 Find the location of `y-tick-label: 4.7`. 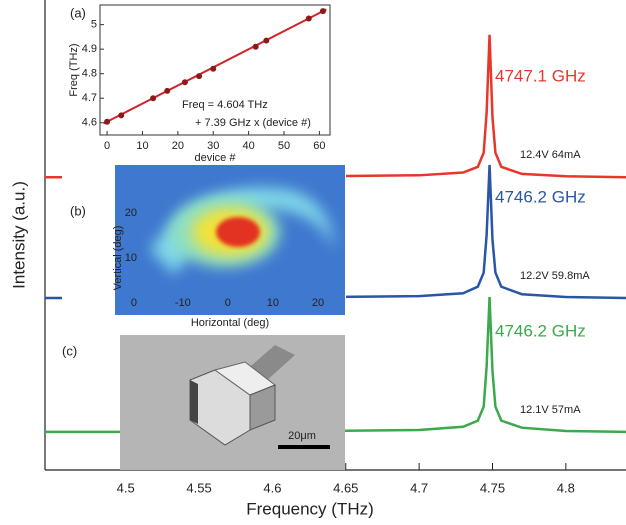

y-tick-label: 4.7 is located at coordinates (89, 98).